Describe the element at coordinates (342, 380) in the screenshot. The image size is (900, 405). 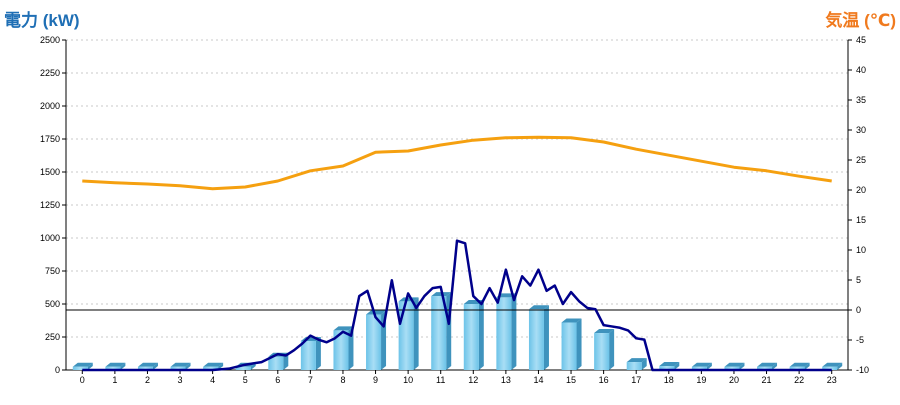
I see `x-tick-label: 8` at that location.